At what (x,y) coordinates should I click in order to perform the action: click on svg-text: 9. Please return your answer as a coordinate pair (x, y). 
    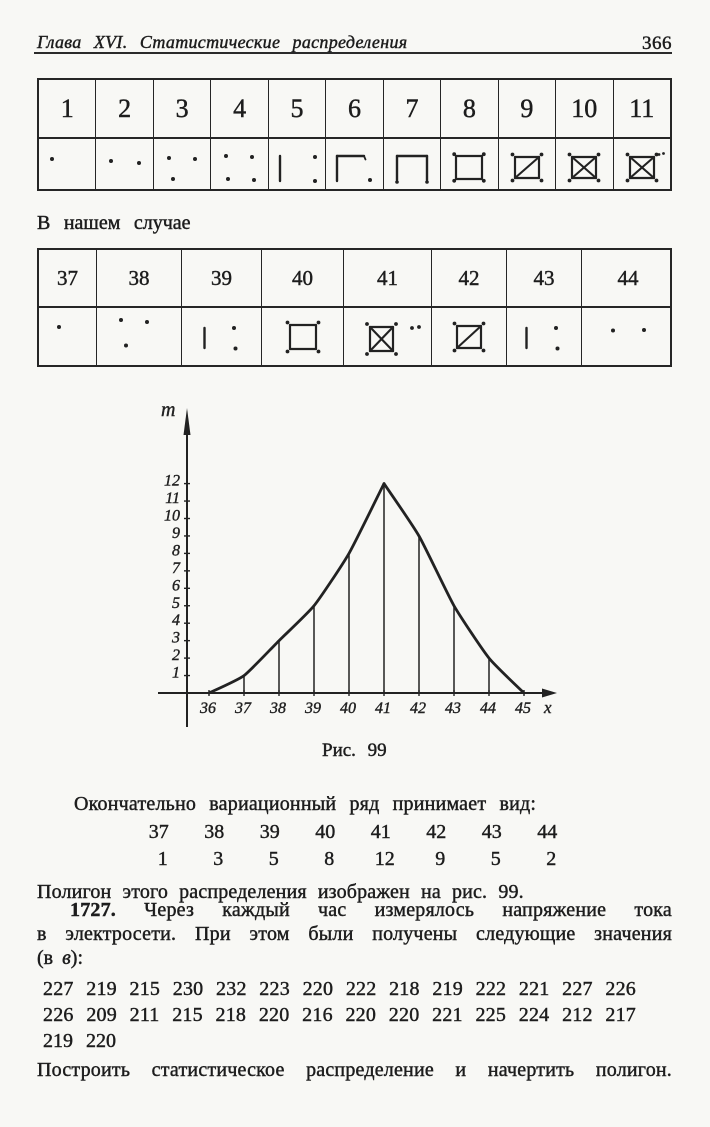
    Looking at the image, I should click on (176, 533).